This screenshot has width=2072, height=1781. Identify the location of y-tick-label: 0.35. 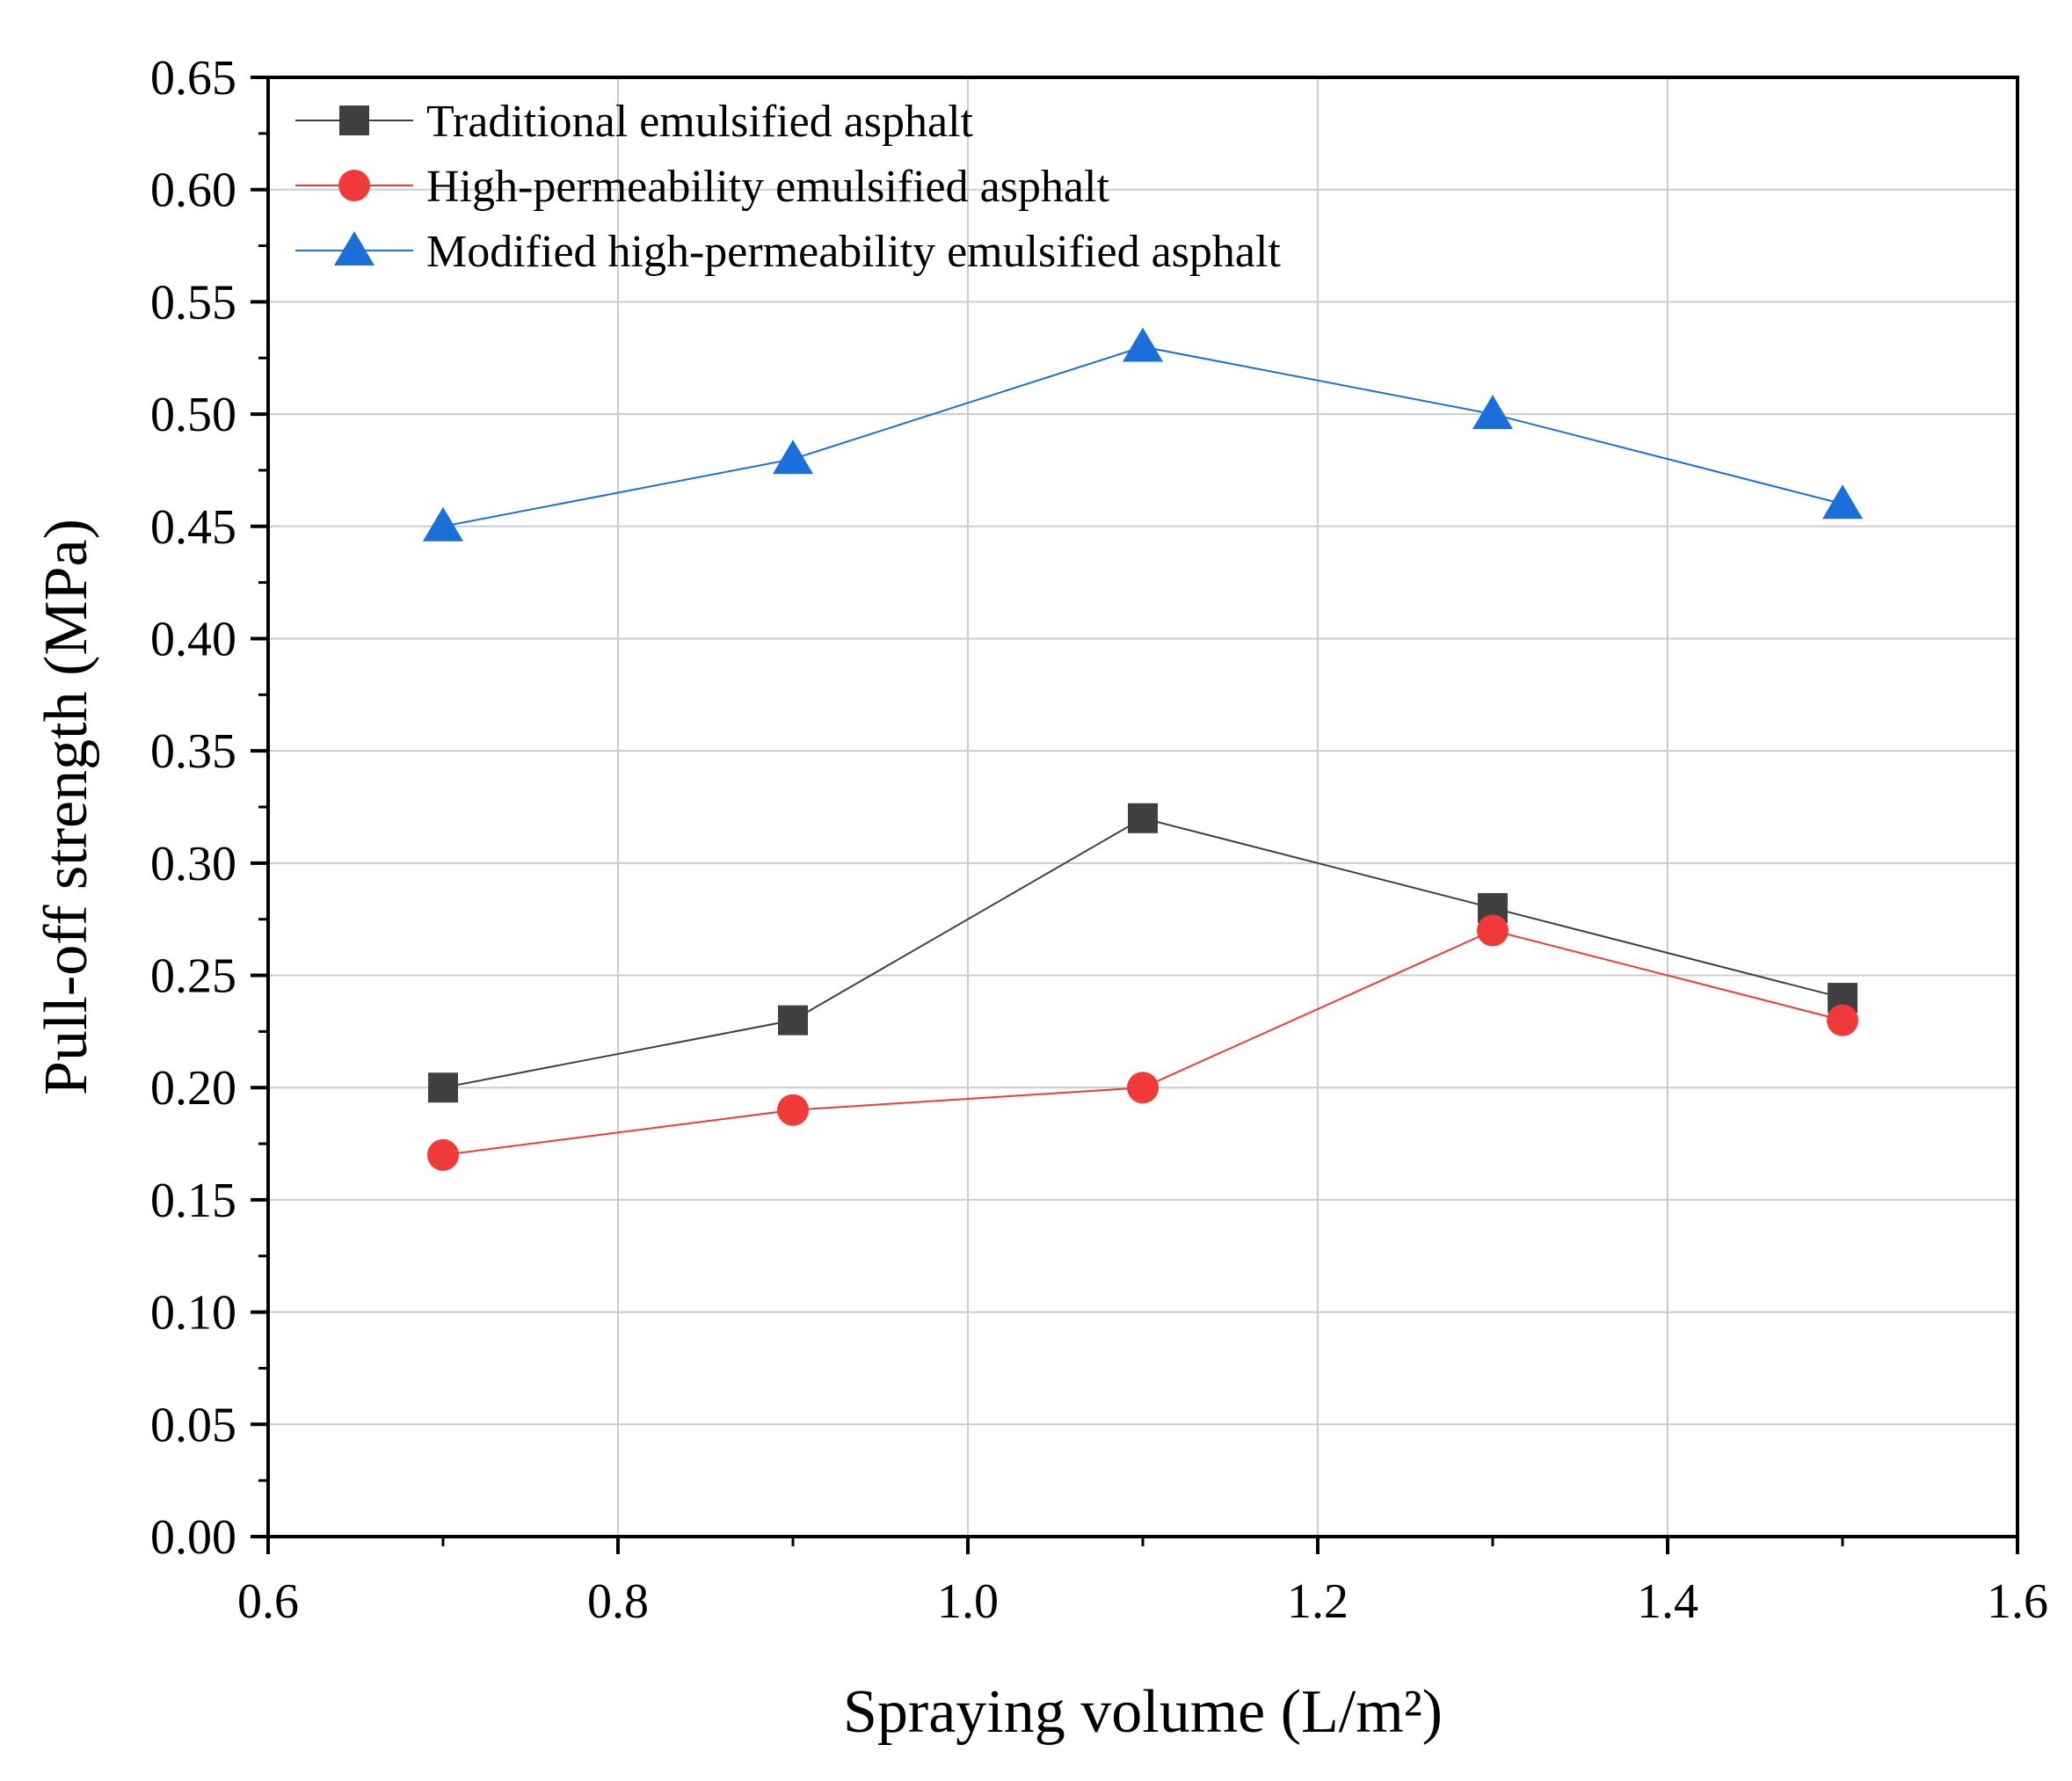
(193, 751).